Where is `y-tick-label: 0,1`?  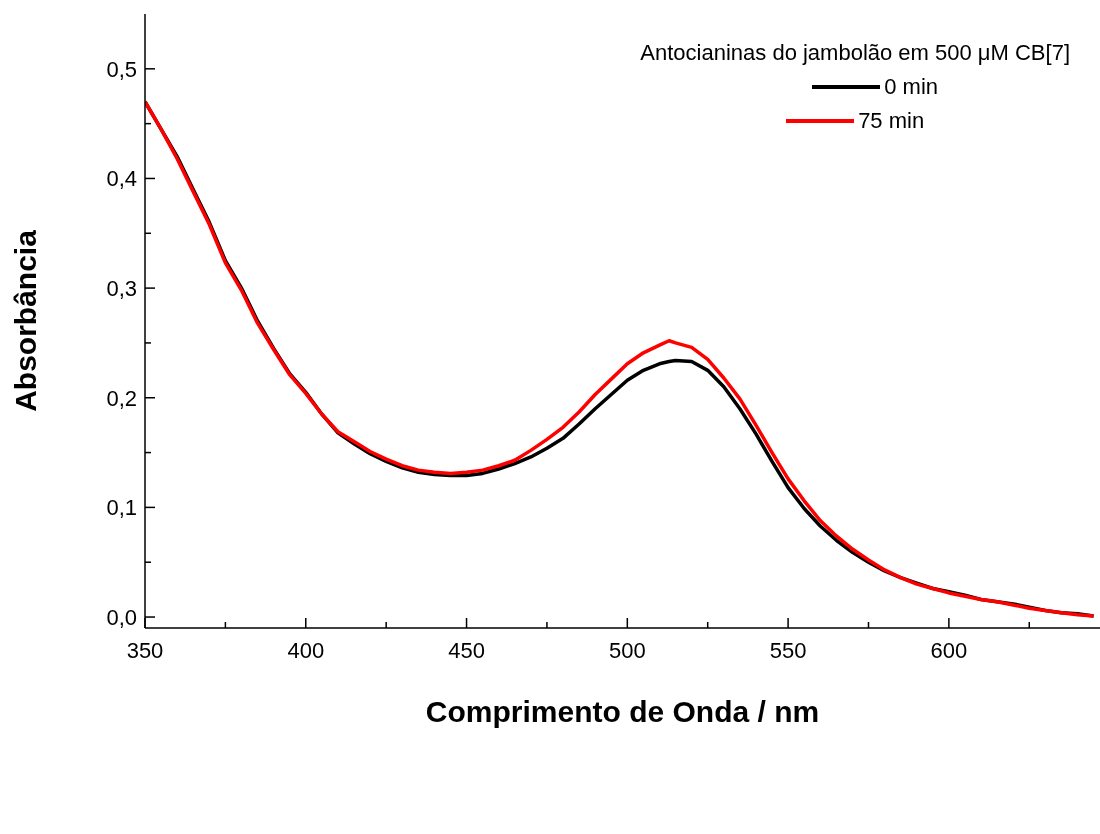 y-tick-label: 0,1 is located at coordinates (121, 508).